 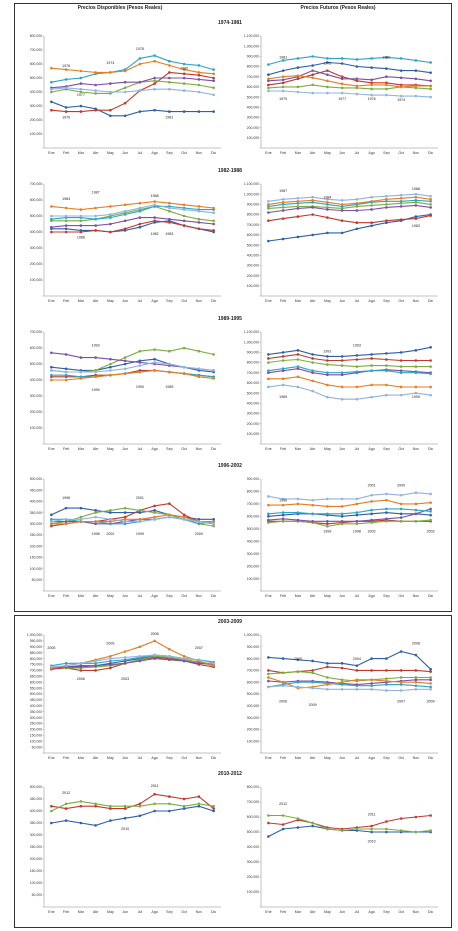 What do you see at coordinates (386, 596) in the screenshot?
I see `x-tick-label: Sep` at bounding box center [386, 596].